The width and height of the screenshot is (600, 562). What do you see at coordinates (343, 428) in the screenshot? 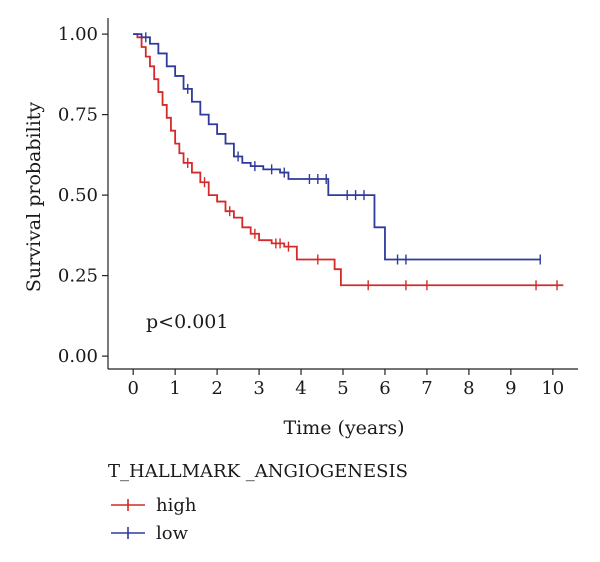
I see `x-axis-label: Time (years)` at bounding box center [343, 428].